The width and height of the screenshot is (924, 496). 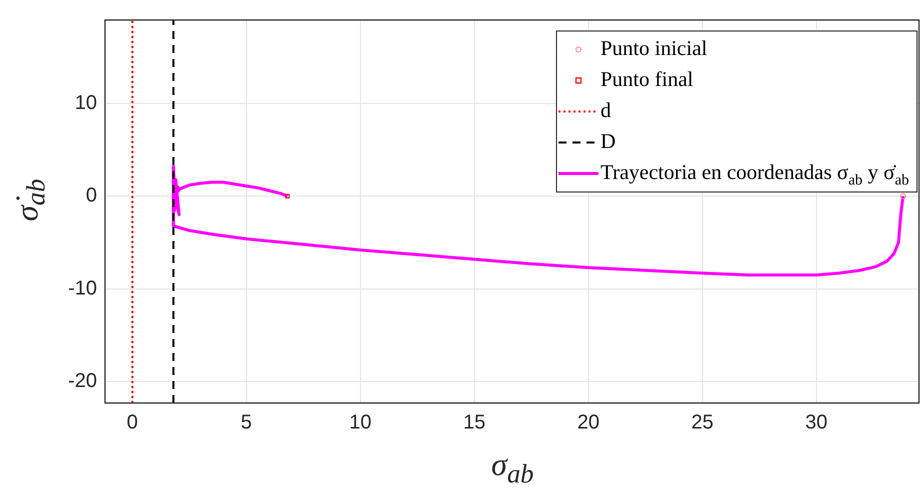 What do you see at coordinates (360, 423) in the screenshot?
I see `x-tick-label: 10` at bounding box center [360, 423].